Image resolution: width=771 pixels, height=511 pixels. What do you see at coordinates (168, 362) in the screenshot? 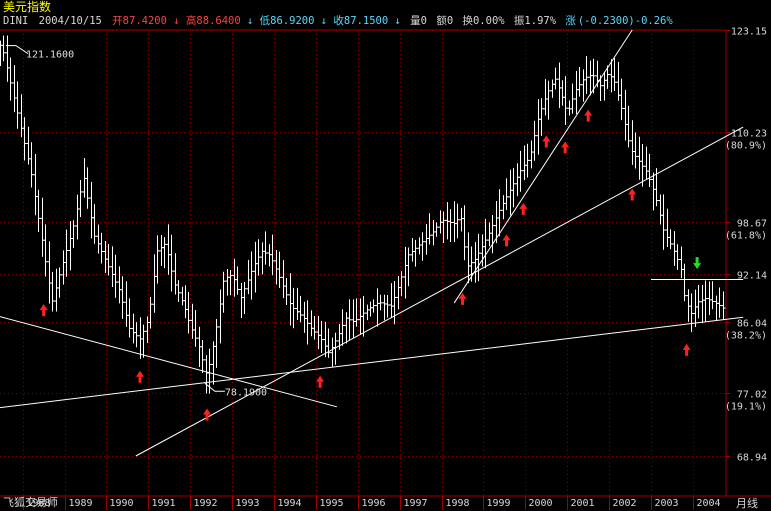
I see `trendline` at bounding box center [168, 362].